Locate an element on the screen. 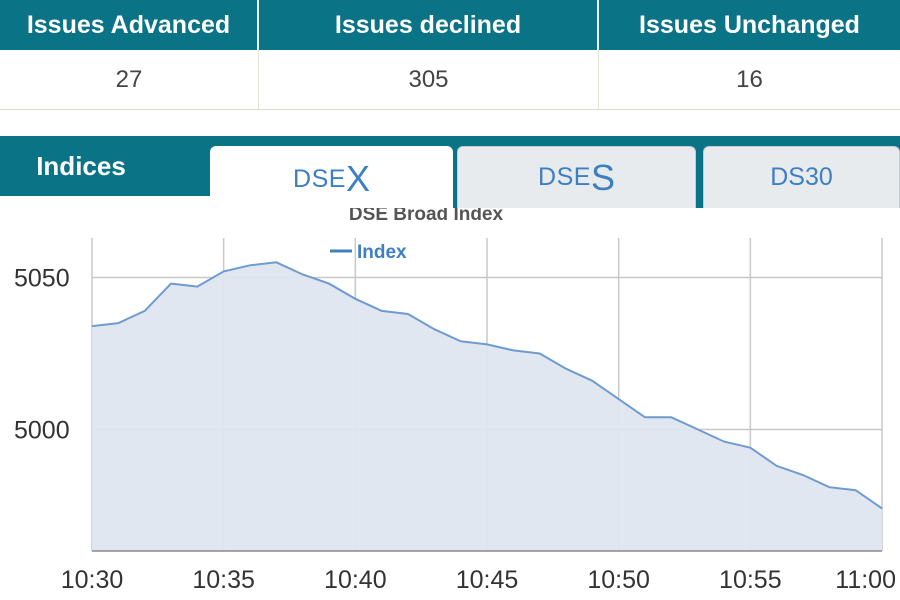 The image size is (900, 600). tab-ds30-label: DS30 is located at coordinates (801, 177).